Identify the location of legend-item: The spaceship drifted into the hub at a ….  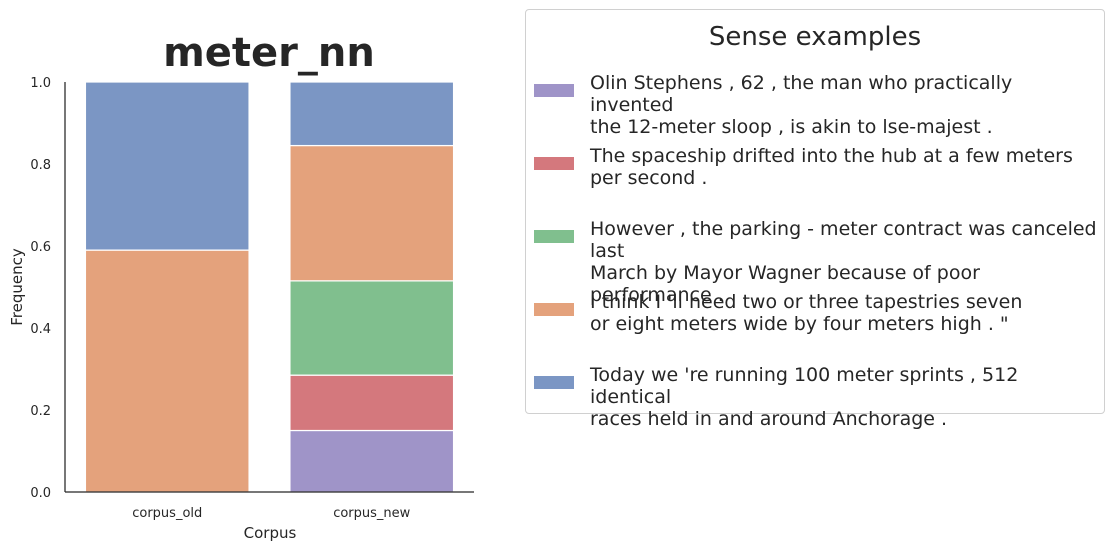
(819, 172).